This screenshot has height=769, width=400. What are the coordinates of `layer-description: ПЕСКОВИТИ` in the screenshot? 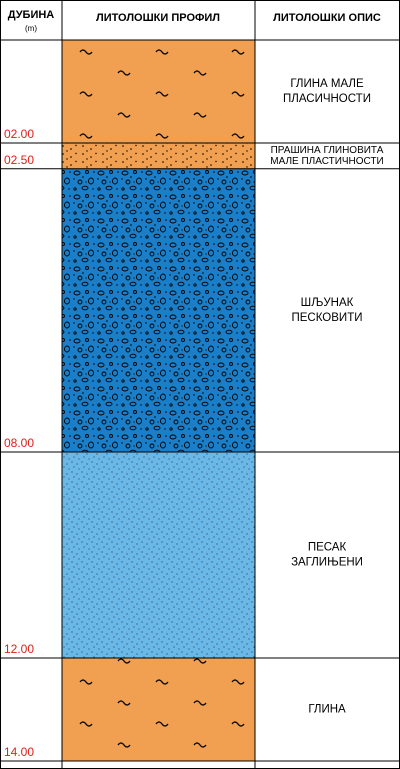 It's located at (327, 318).